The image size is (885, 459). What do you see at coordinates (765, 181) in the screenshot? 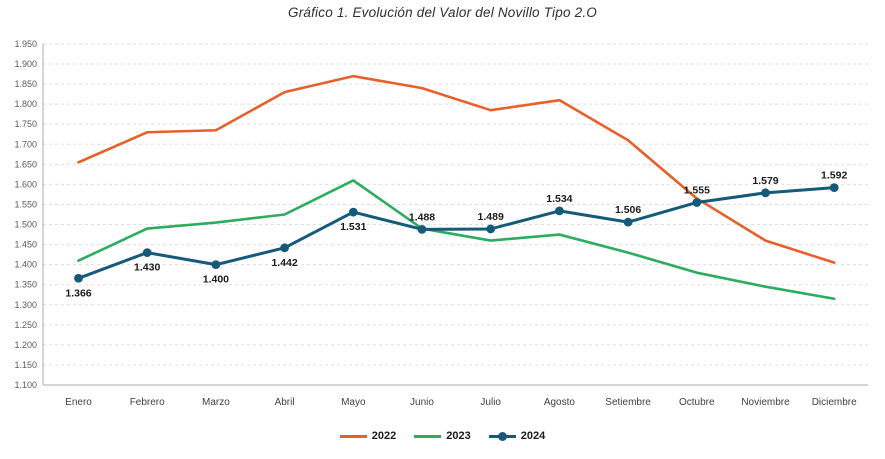
I see `data-point-label-Noviembre: 1.579` at bounding box center [765, 181].